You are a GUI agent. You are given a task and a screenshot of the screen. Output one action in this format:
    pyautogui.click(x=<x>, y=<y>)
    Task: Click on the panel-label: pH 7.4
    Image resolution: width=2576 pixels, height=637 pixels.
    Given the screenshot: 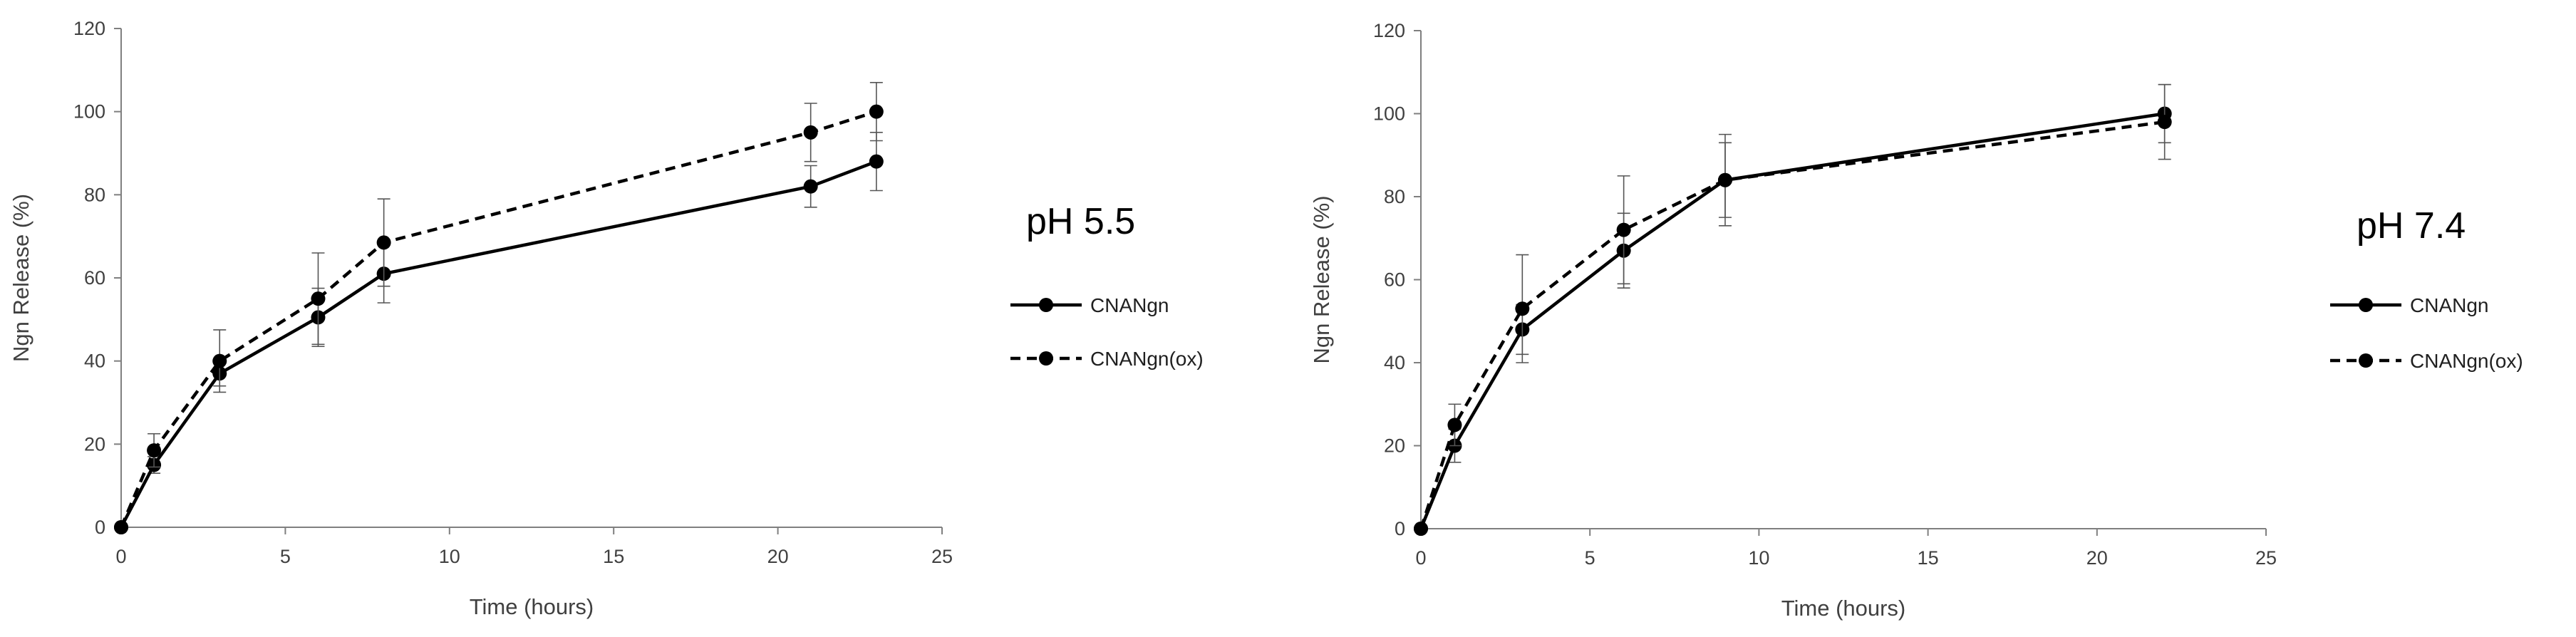 What is the action you would take?
    pyautogui.click(x=2411, y=226)
    